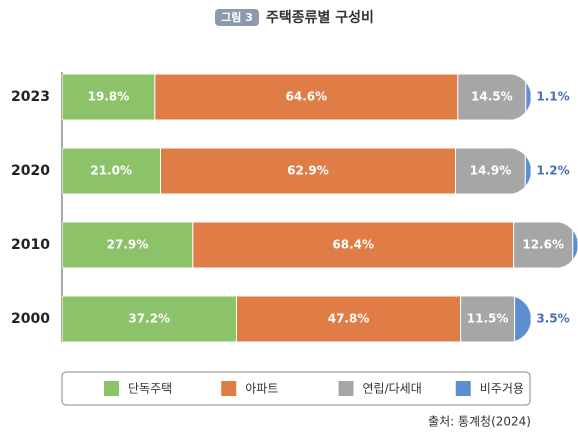 This screenshot has height=436, width=578. I want to click on y-tick-label: 2020, so click(30, 171).